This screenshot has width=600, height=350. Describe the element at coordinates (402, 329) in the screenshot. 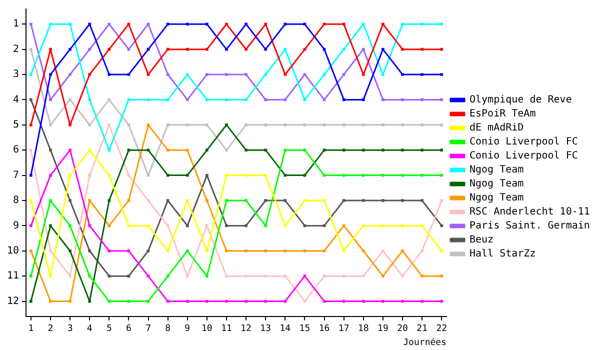

I see `x-tick-label: 20` at that location.